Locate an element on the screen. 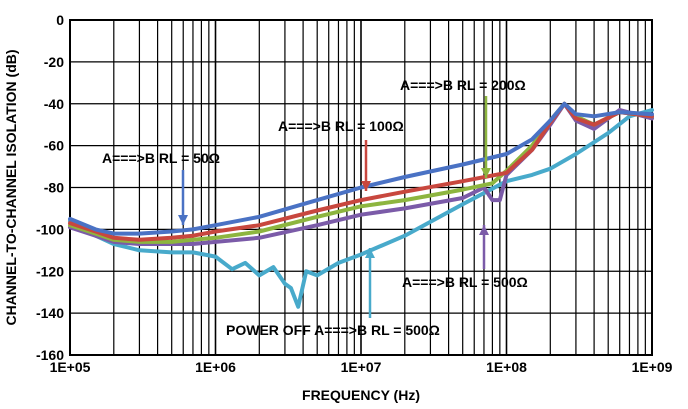  annotation-power-off-arrowhead is located at coordinates (370, 253).